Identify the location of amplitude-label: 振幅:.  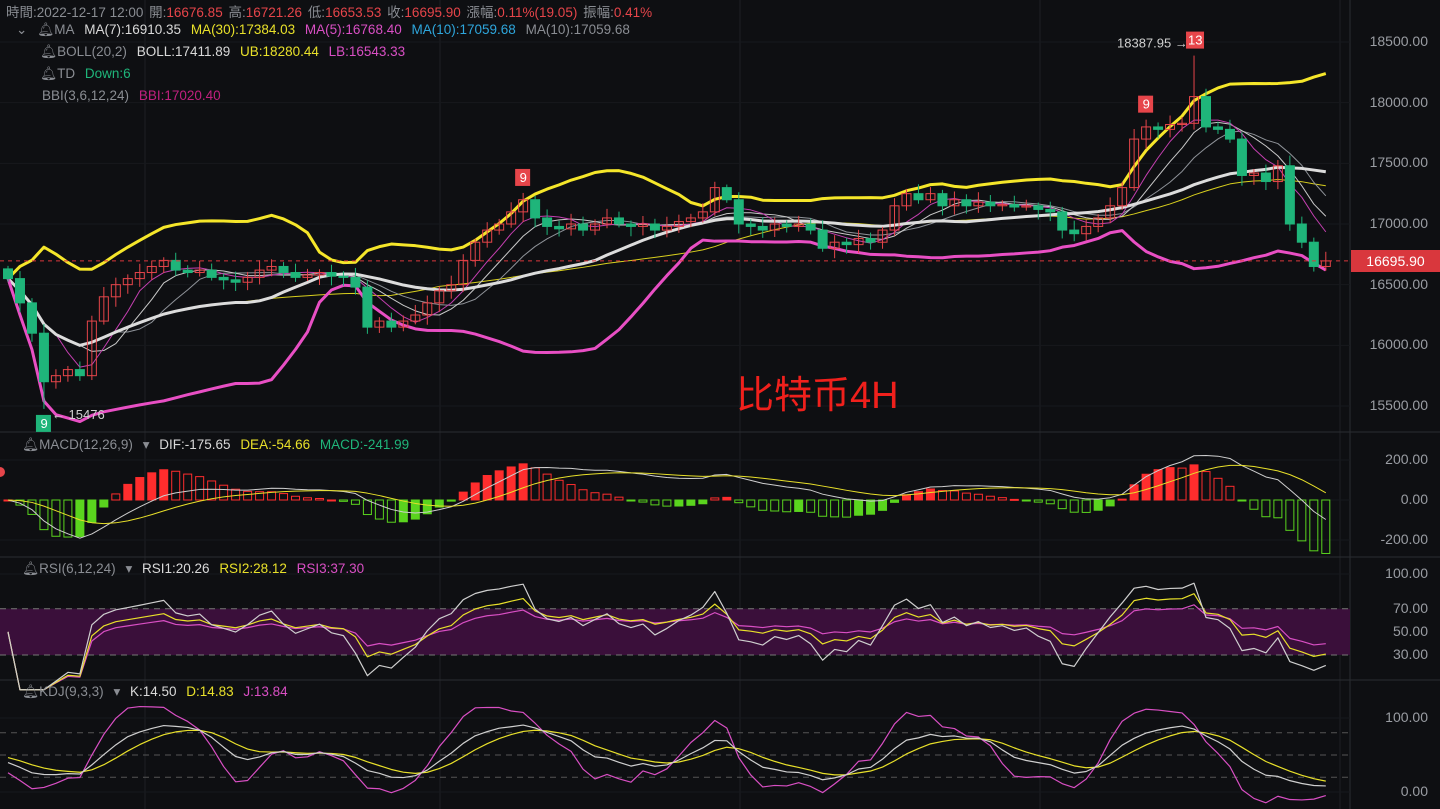
(598, 12).